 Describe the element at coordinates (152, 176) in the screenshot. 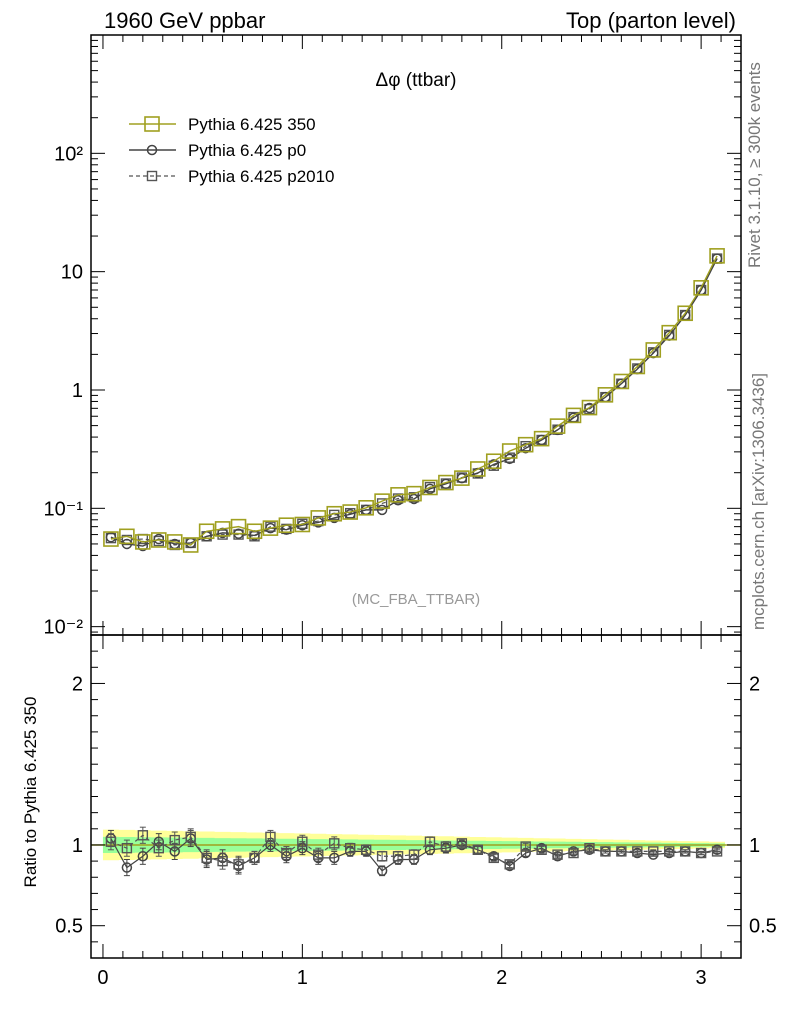

I see `legend-marker` at that location.